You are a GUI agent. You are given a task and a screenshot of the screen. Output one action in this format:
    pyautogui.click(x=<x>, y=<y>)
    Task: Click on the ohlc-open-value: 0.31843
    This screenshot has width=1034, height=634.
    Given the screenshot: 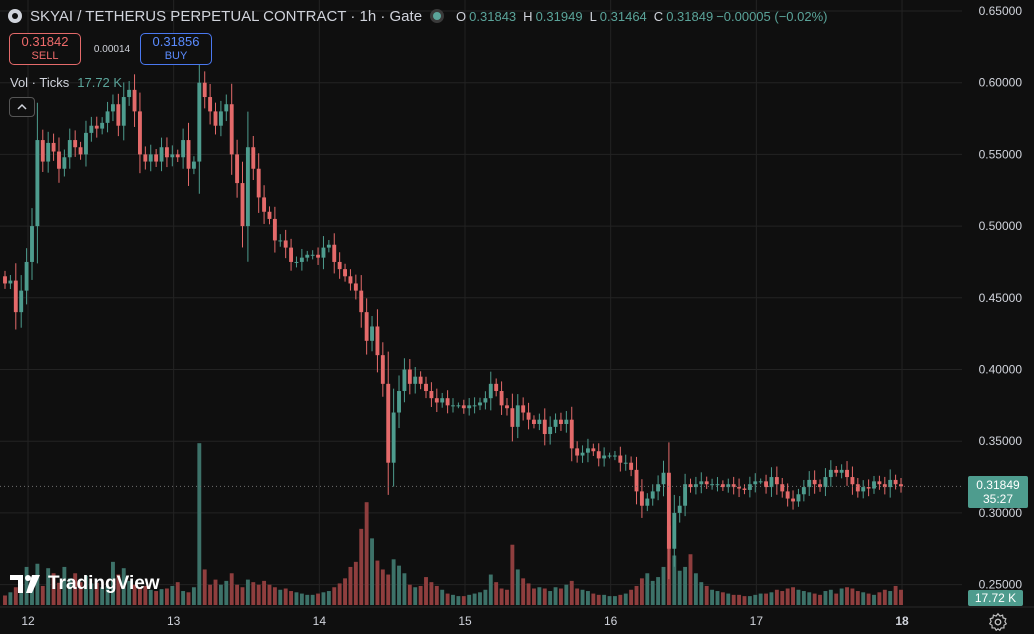 What is the action you would take?
    pyautogui.click(x=493, y=16)
    